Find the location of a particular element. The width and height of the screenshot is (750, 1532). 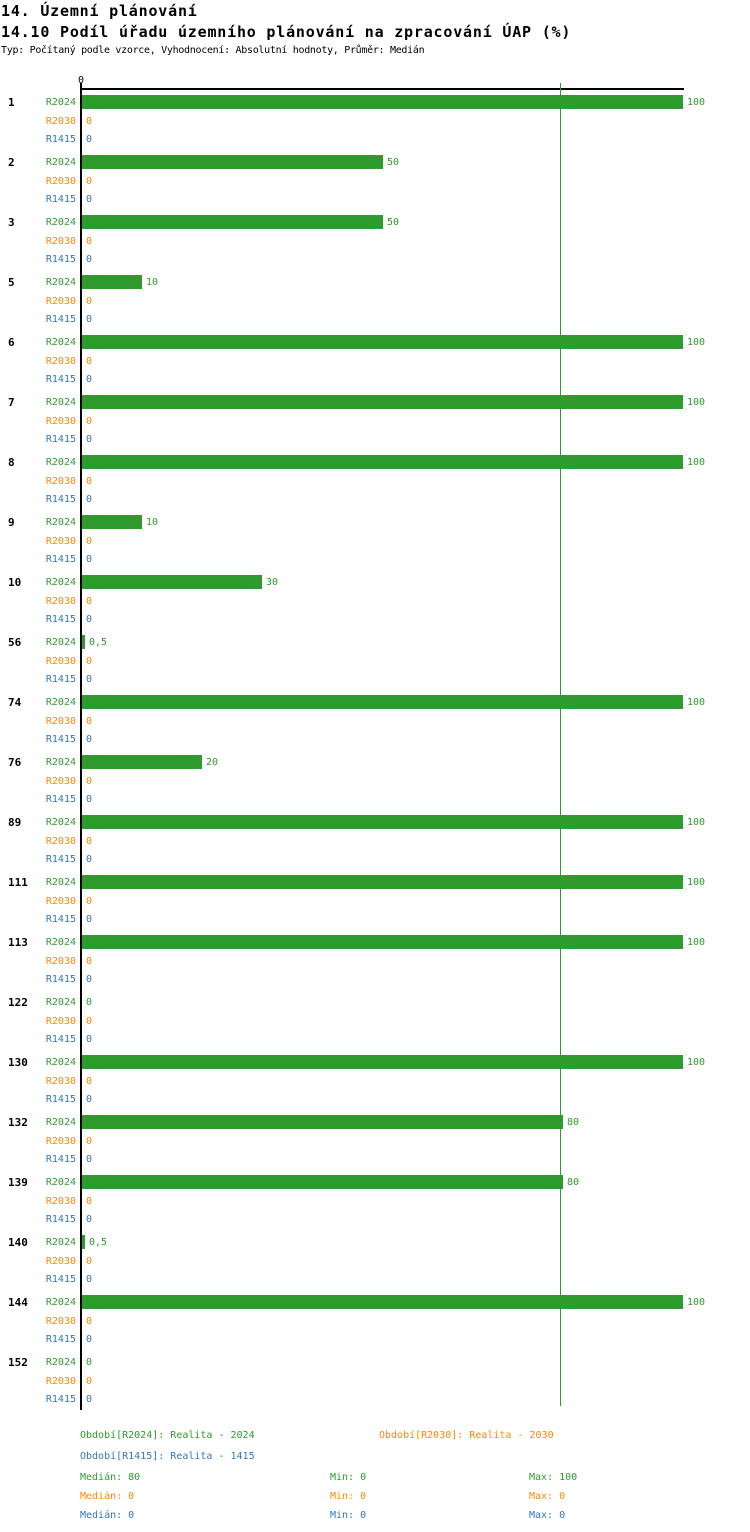

value-label-r2024: 0,5 is located at coordinates (98, 1242).